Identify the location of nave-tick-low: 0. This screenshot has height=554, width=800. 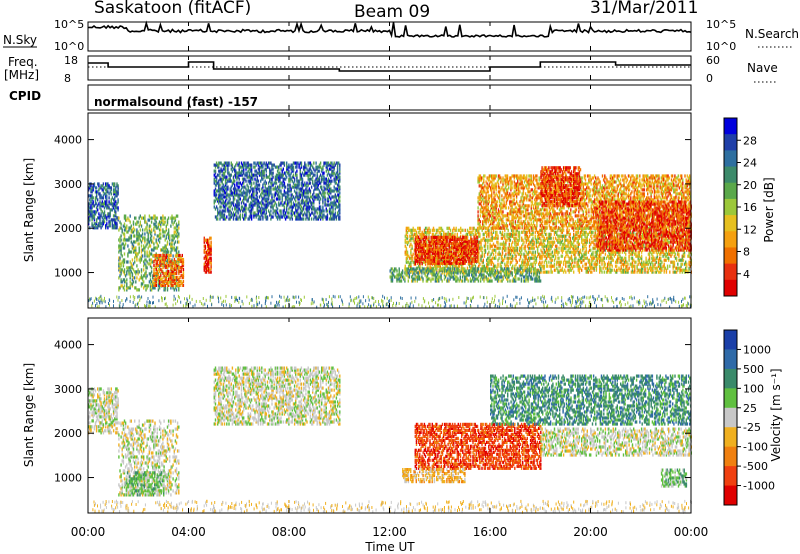
(709, 78).